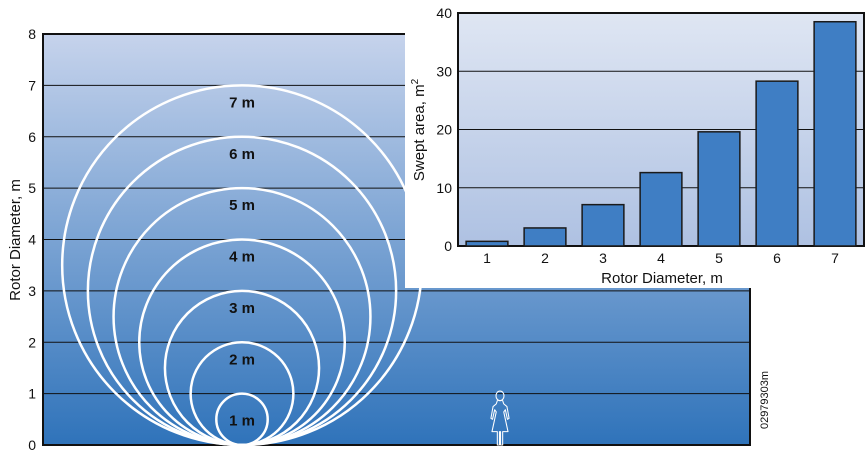 This screenshot has width=867, height=450. Describe the element at coordinates (32, 291) in the screenshot. I see `main-y-tick-label: 3` at that location.